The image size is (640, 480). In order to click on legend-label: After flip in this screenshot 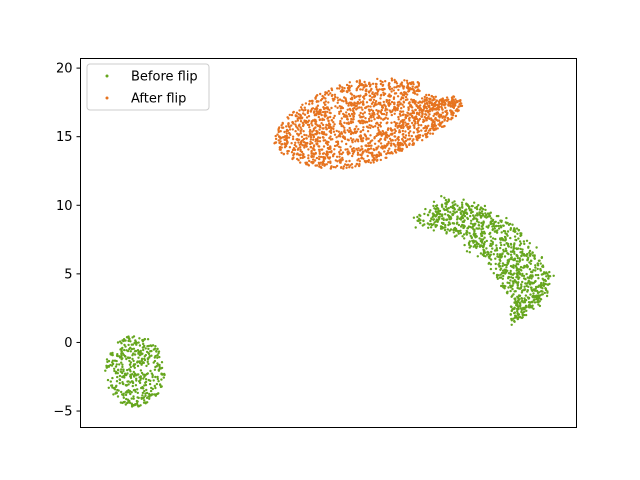, I will do `click(158, 99)`.